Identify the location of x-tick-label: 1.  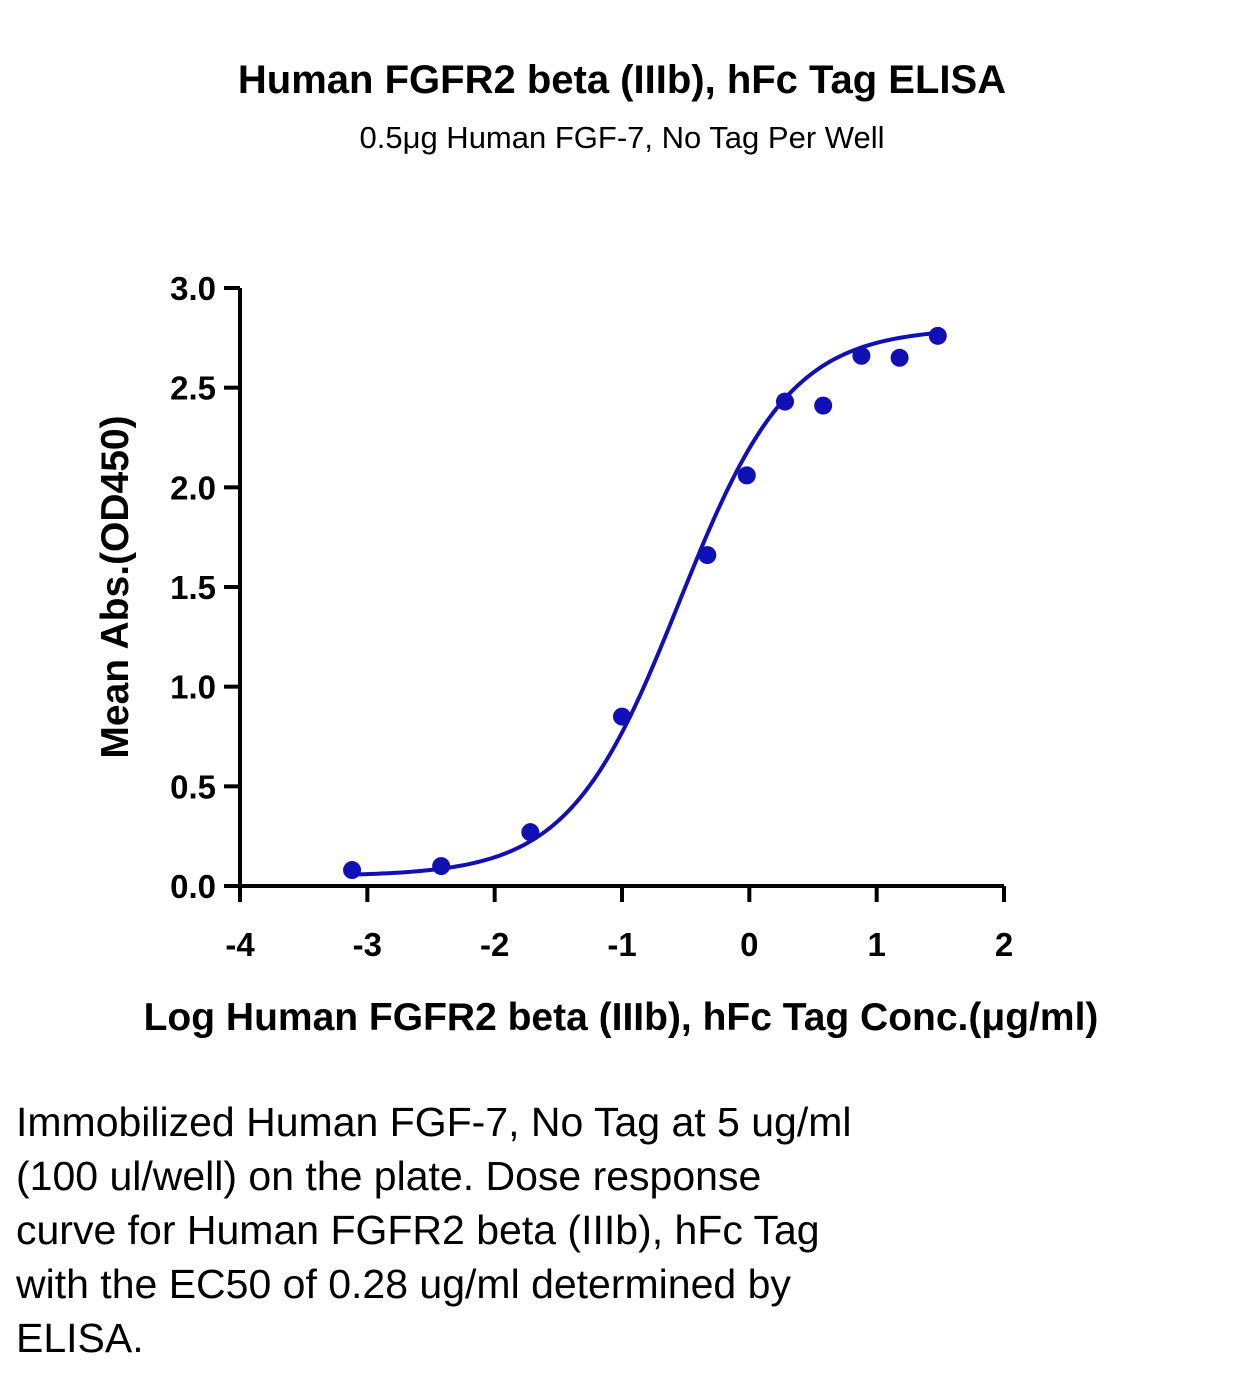
(876, 944).